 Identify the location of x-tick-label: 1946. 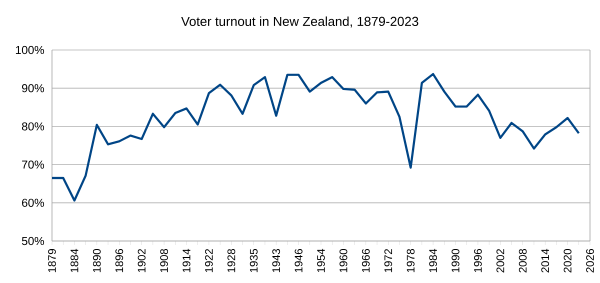
(298, 260).